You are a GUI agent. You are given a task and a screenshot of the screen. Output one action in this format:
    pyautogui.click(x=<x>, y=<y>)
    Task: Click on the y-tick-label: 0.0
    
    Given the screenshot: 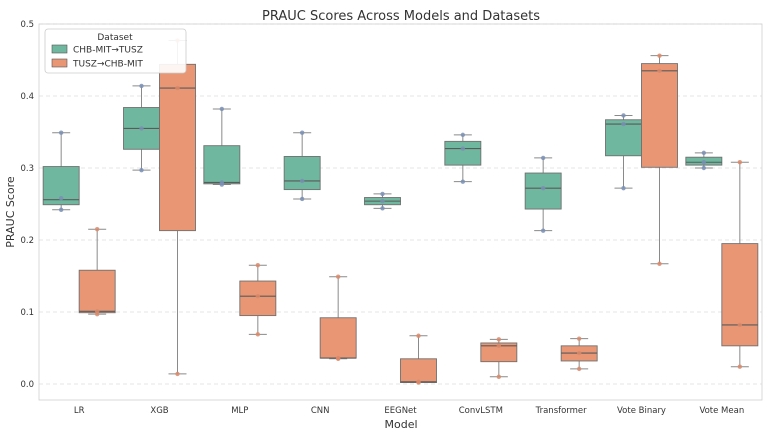 What is the action you would take?
    pyautogui.click(x=27, y=385)
    